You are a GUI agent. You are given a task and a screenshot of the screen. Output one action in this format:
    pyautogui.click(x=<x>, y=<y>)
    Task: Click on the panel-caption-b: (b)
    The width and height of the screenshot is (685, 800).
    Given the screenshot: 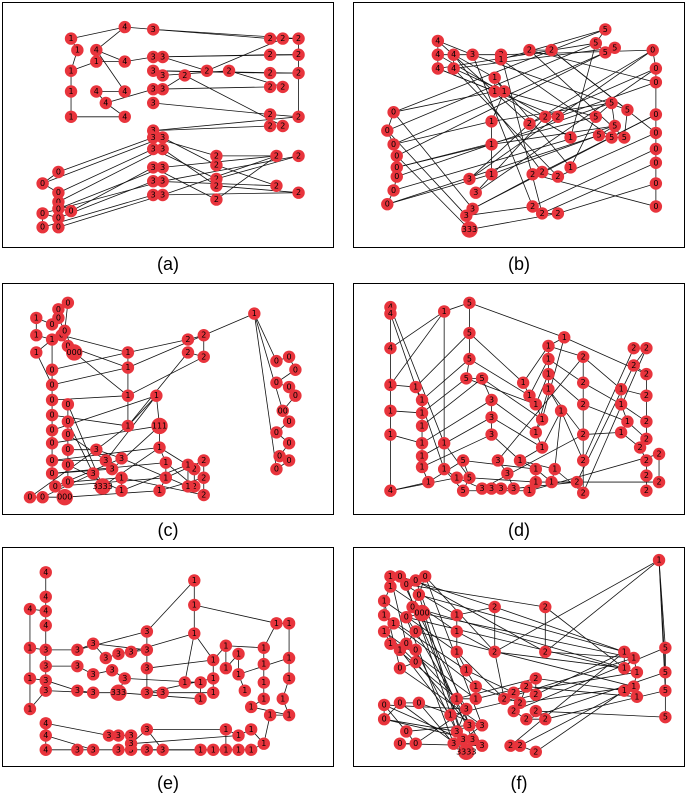 What is the action you would take?
    pyautogui.click(x=519, y=264)
    